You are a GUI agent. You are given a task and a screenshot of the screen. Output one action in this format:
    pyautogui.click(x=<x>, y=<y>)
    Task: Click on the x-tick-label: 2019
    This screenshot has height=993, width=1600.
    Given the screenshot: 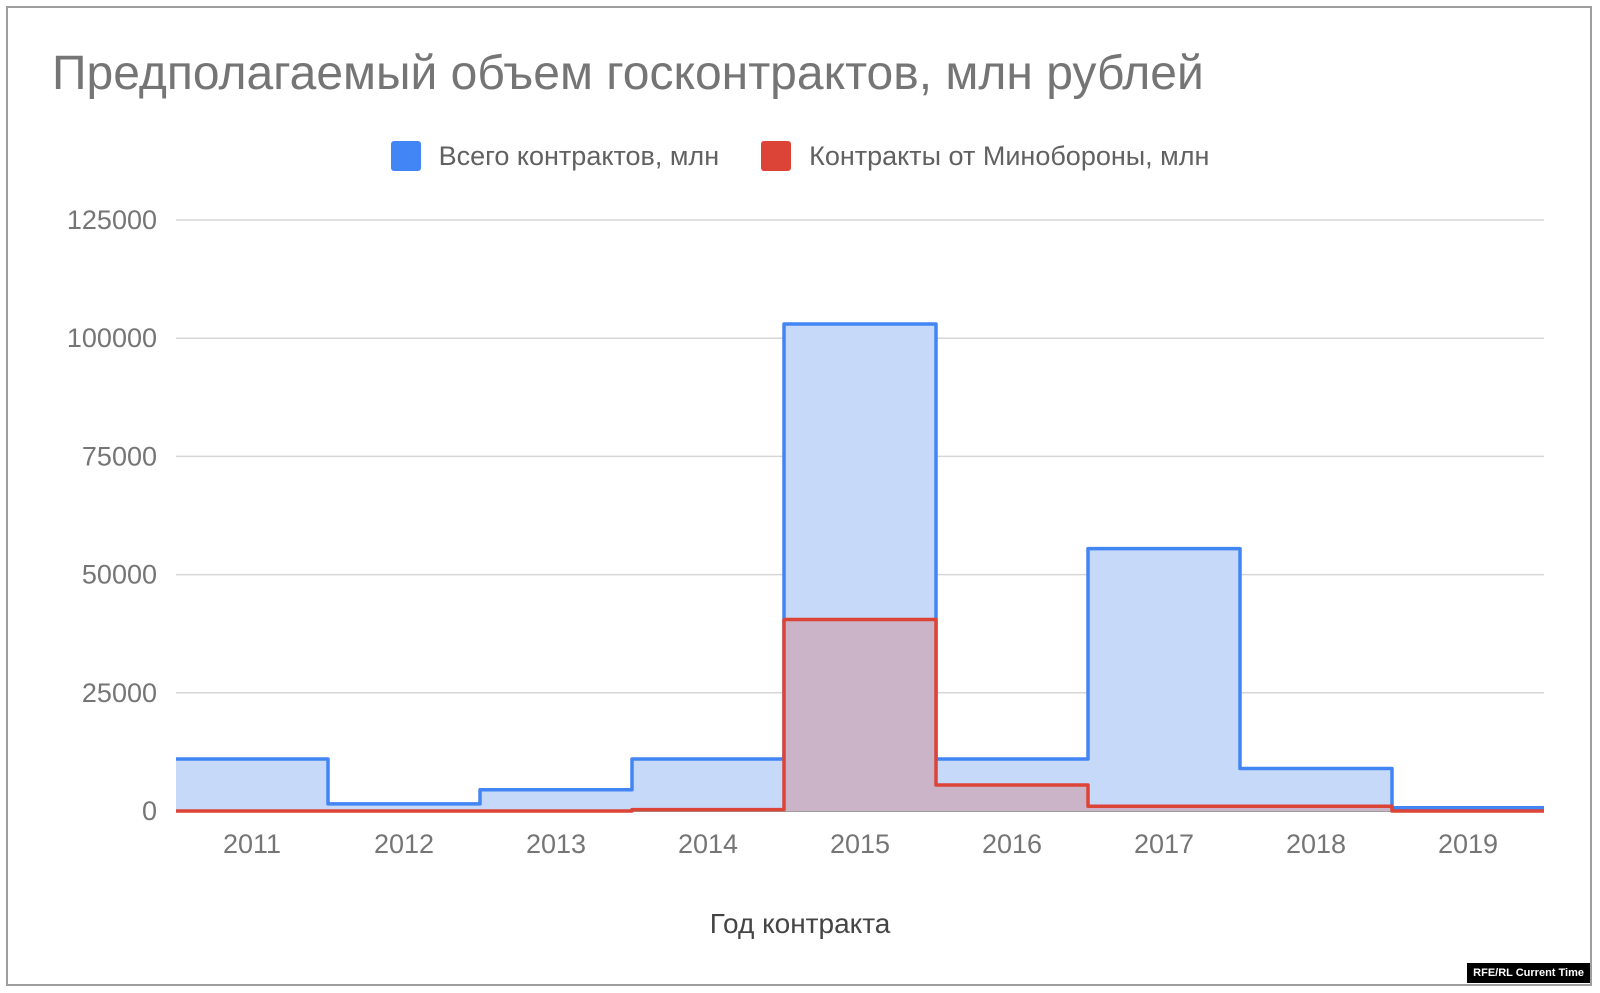 What is the action you would take?
    pyautogui.click(x=1468, y=844)
    